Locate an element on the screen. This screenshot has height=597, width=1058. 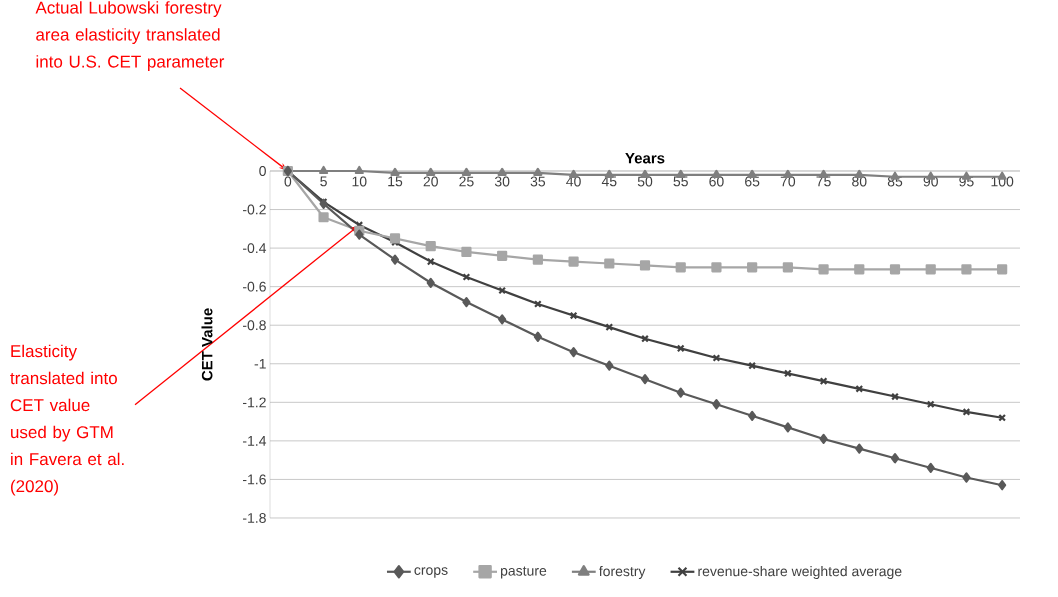
y-tick-label: -0.6 is located at coordinates (254, 286).